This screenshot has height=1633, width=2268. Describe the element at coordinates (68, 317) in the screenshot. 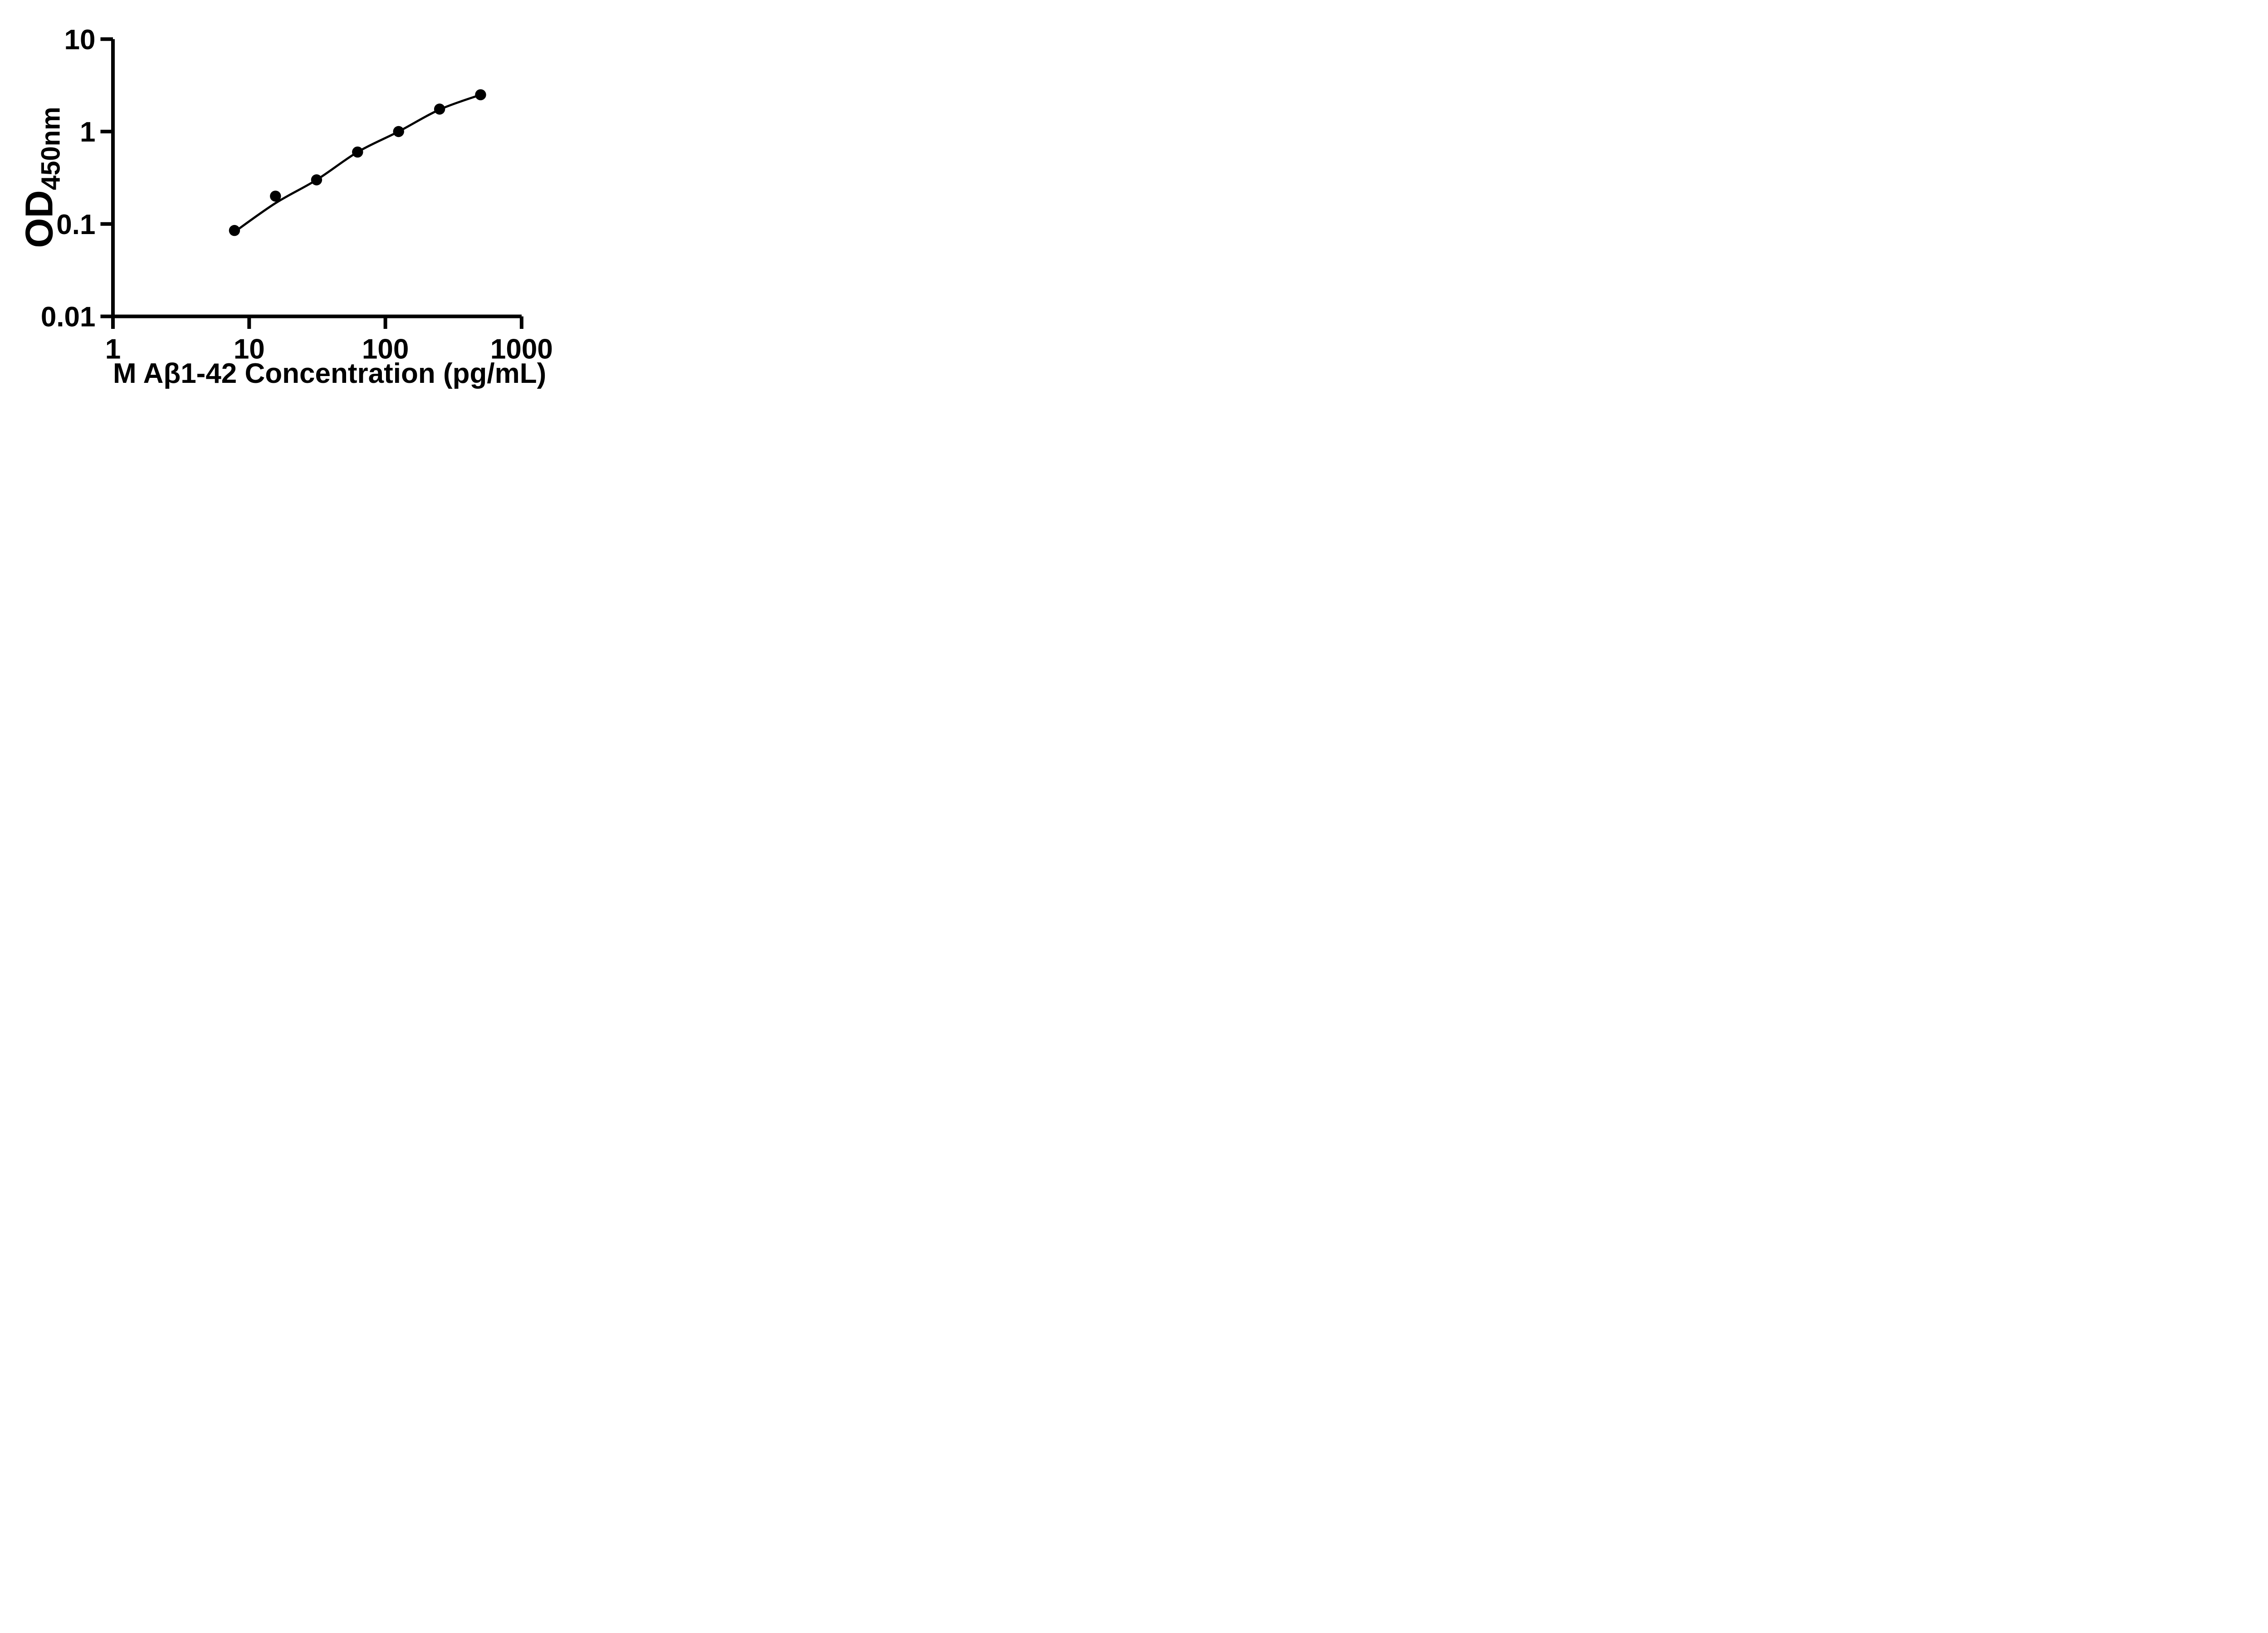

I see `y-tick-label: 0.01` at that location.